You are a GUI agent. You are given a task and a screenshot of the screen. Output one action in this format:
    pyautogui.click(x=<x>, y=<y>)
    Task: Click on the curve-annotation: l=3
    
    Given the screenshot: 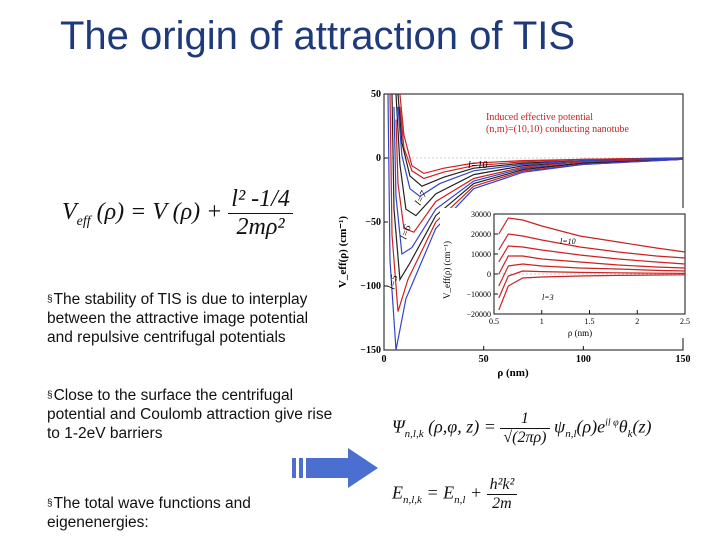 What is the action you would take?
    pyautogui.click(x=548, y=297)
    